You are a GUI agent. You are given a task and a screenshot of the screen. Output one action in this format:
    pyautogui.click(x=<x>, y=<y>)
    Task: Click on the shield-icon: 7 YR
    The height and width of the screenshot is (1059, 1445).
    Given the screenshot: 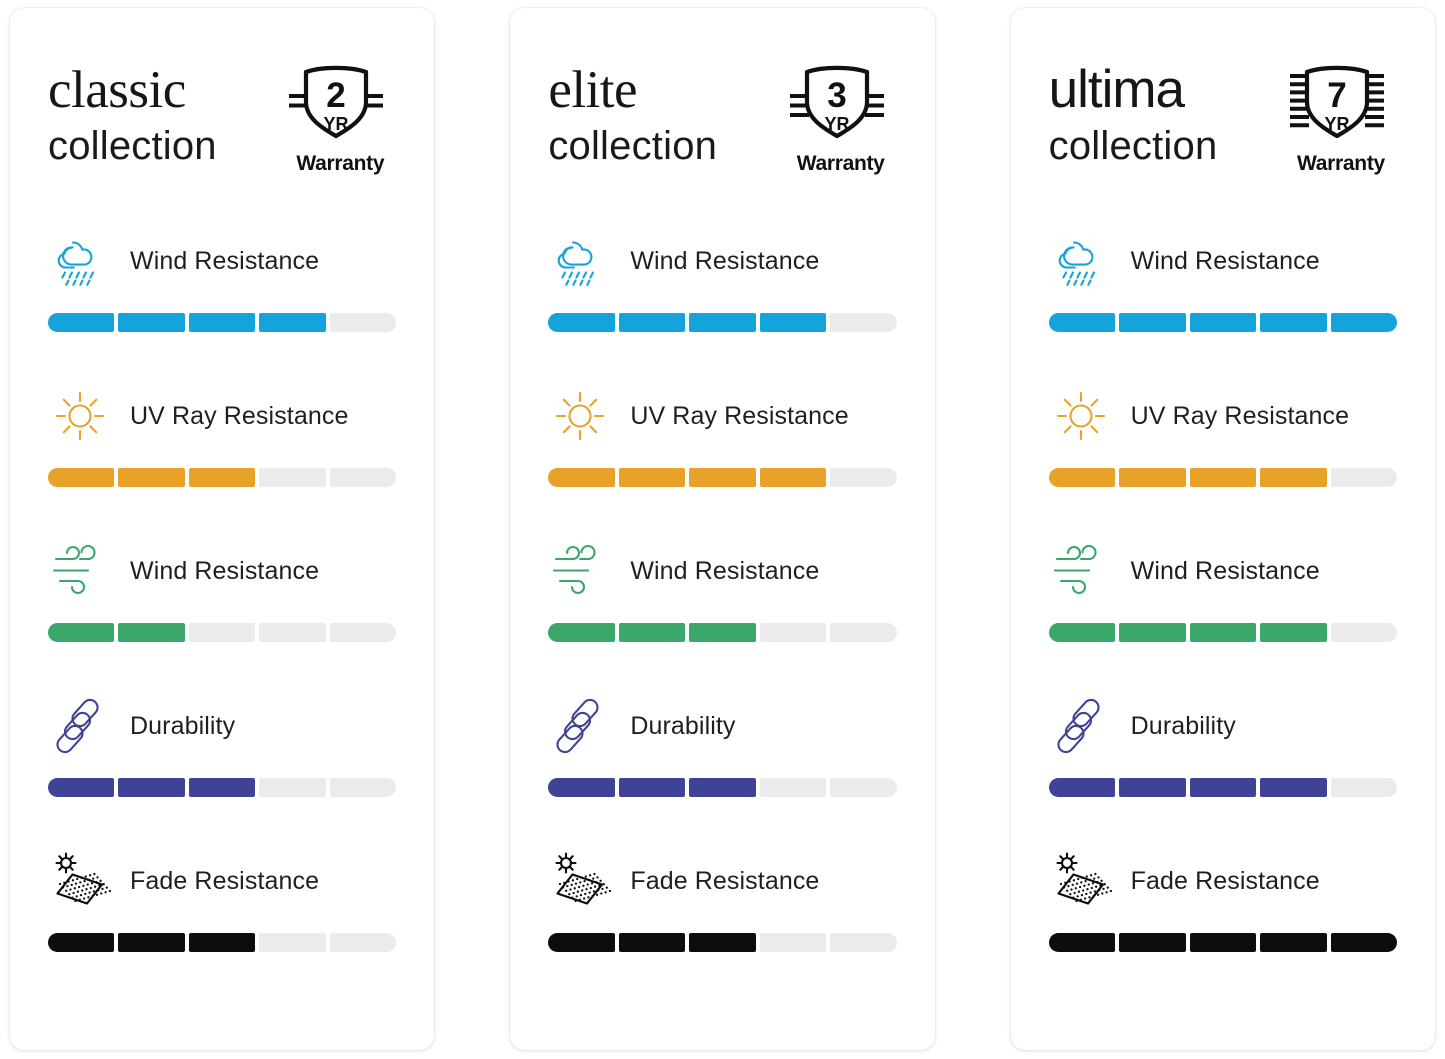 What is the action you would take?
    pyautogui.click(x=1341, y=108)
    